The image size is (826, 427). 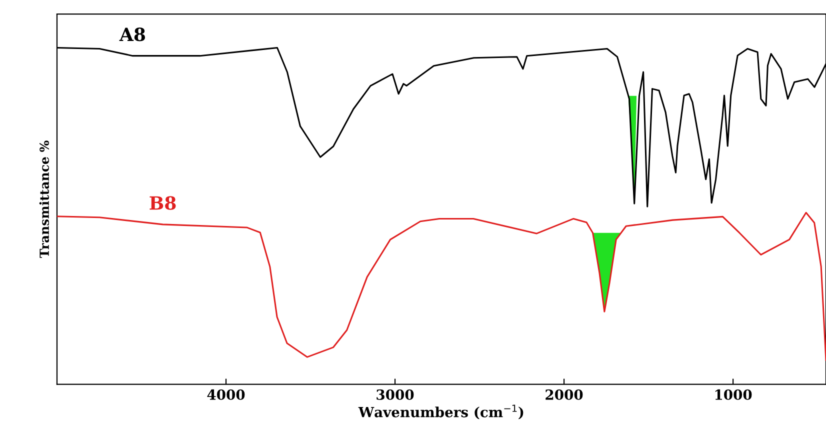 I want to click on series-label: B8, so click(x=163, y=203).